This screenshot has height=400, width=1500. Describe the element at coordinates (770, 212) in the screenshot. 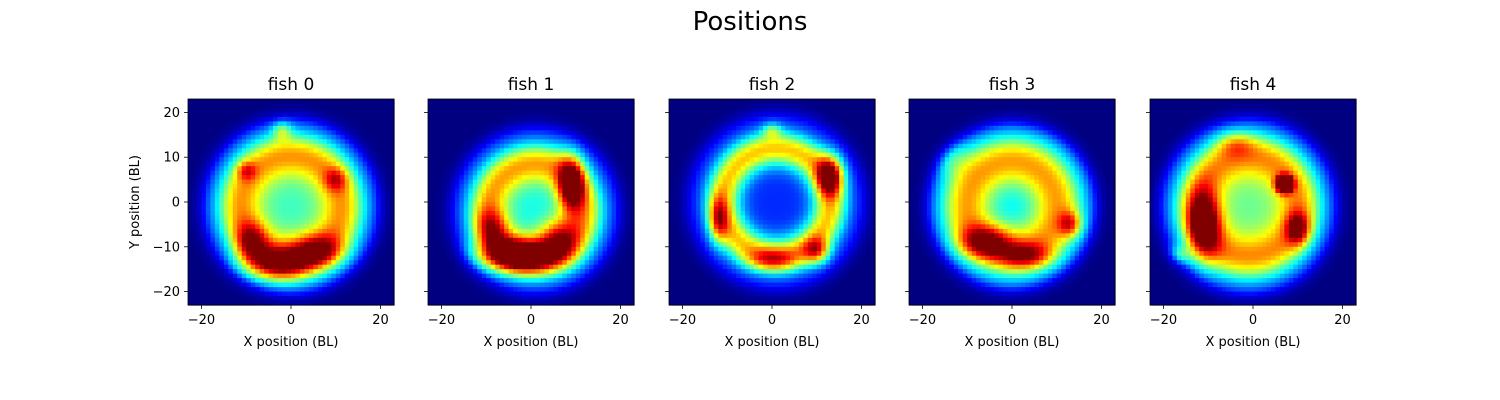

I see `heatmap-panel: fish 2−20 0 20X position (BL)` at that location.